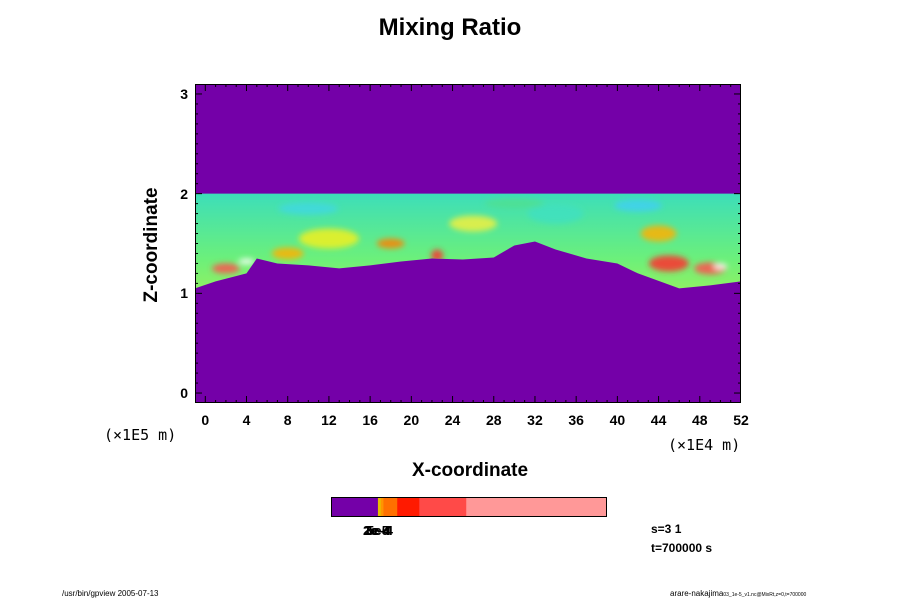  Describe the element at coordinates (184, 93) in the screenshot. I see `y-tick-label: 3` at that location.